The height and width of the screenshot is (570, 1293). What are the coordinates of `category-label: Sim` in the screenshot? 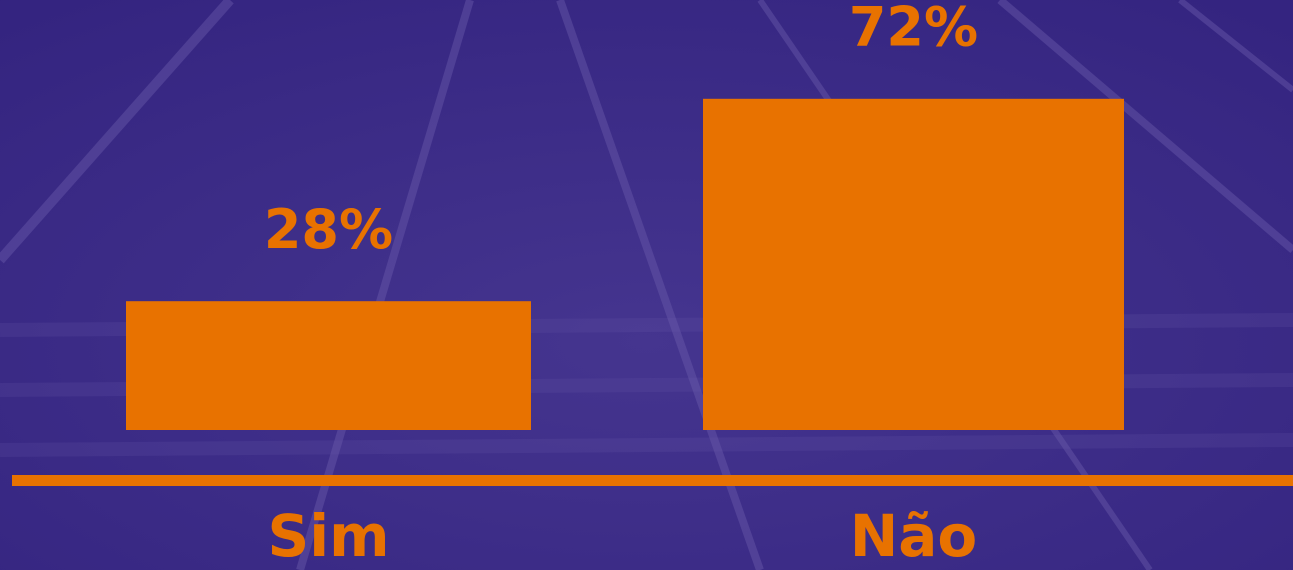 It's located at (328, 536).